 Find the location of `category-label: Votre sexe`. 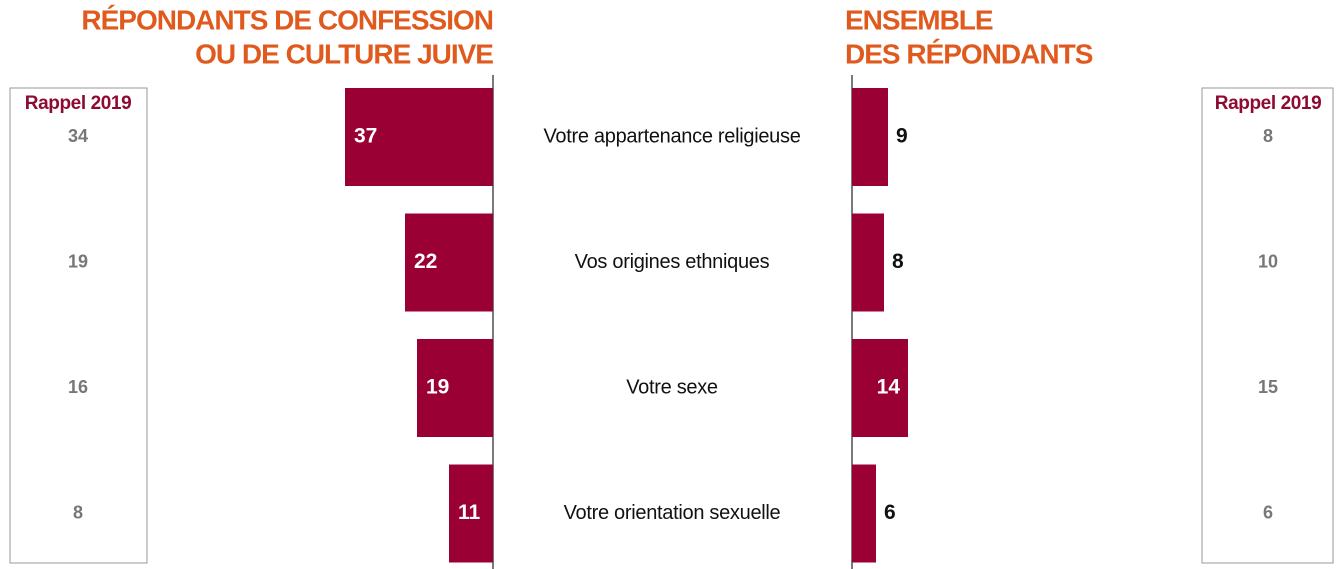

category-label: Votre sexe is located at coordinates (672, 387).